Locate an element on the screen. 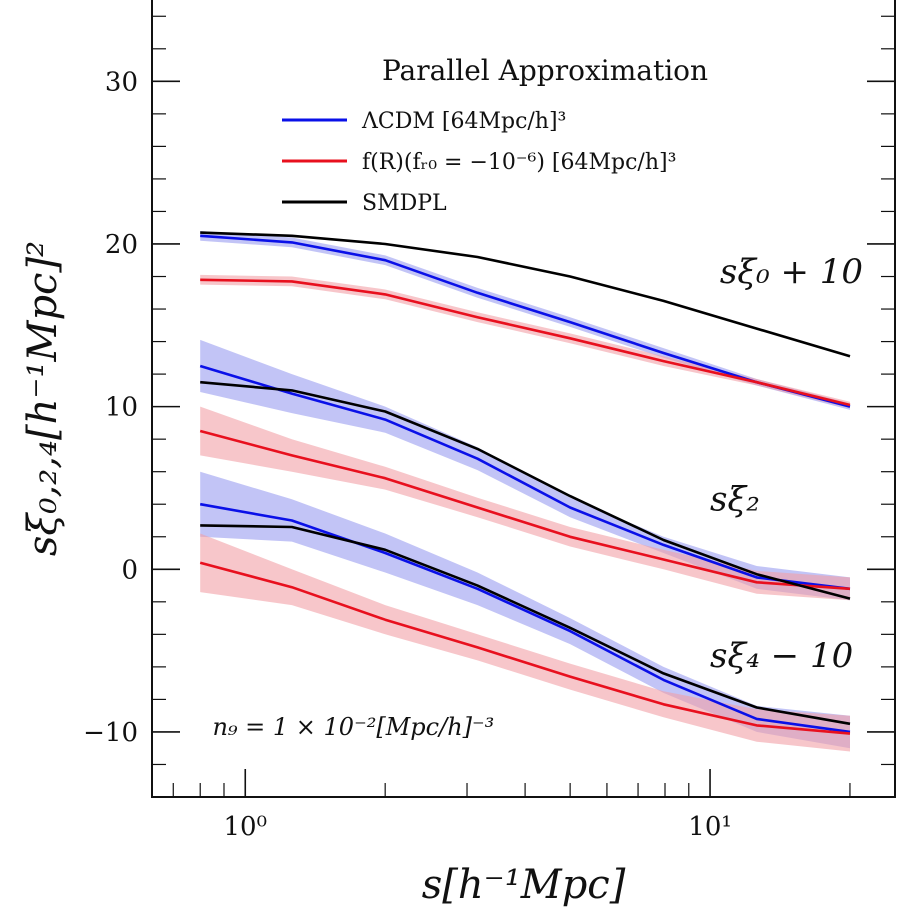  annotation: sξ₂ is located at coordinates (735, 500).